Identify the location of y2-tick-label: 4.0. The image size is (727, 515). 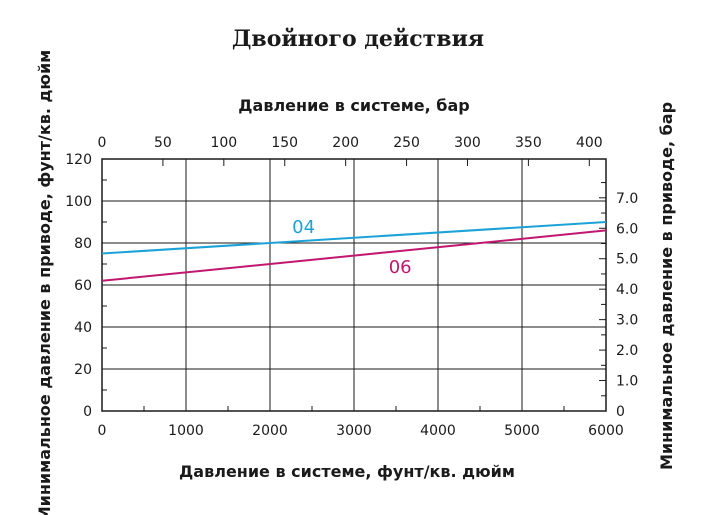
(627, 290).